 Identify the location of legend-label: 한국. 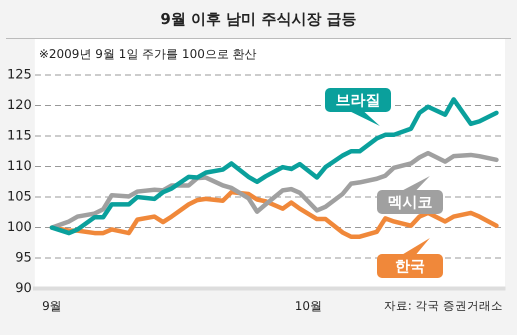
(410, 266).